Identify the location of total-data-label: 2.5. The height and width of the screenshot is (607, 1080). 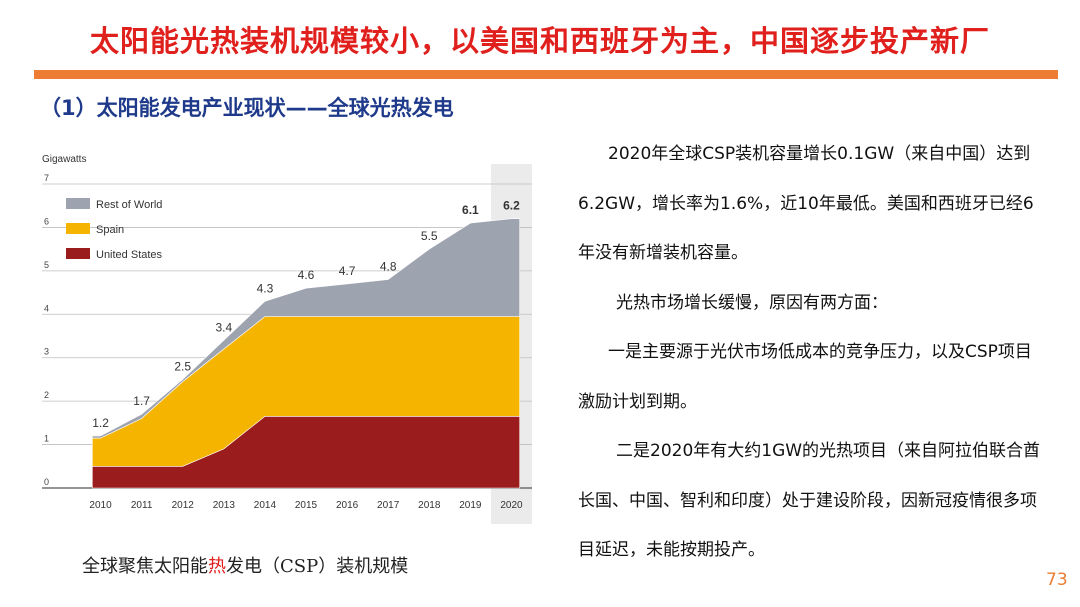
(182, 366).